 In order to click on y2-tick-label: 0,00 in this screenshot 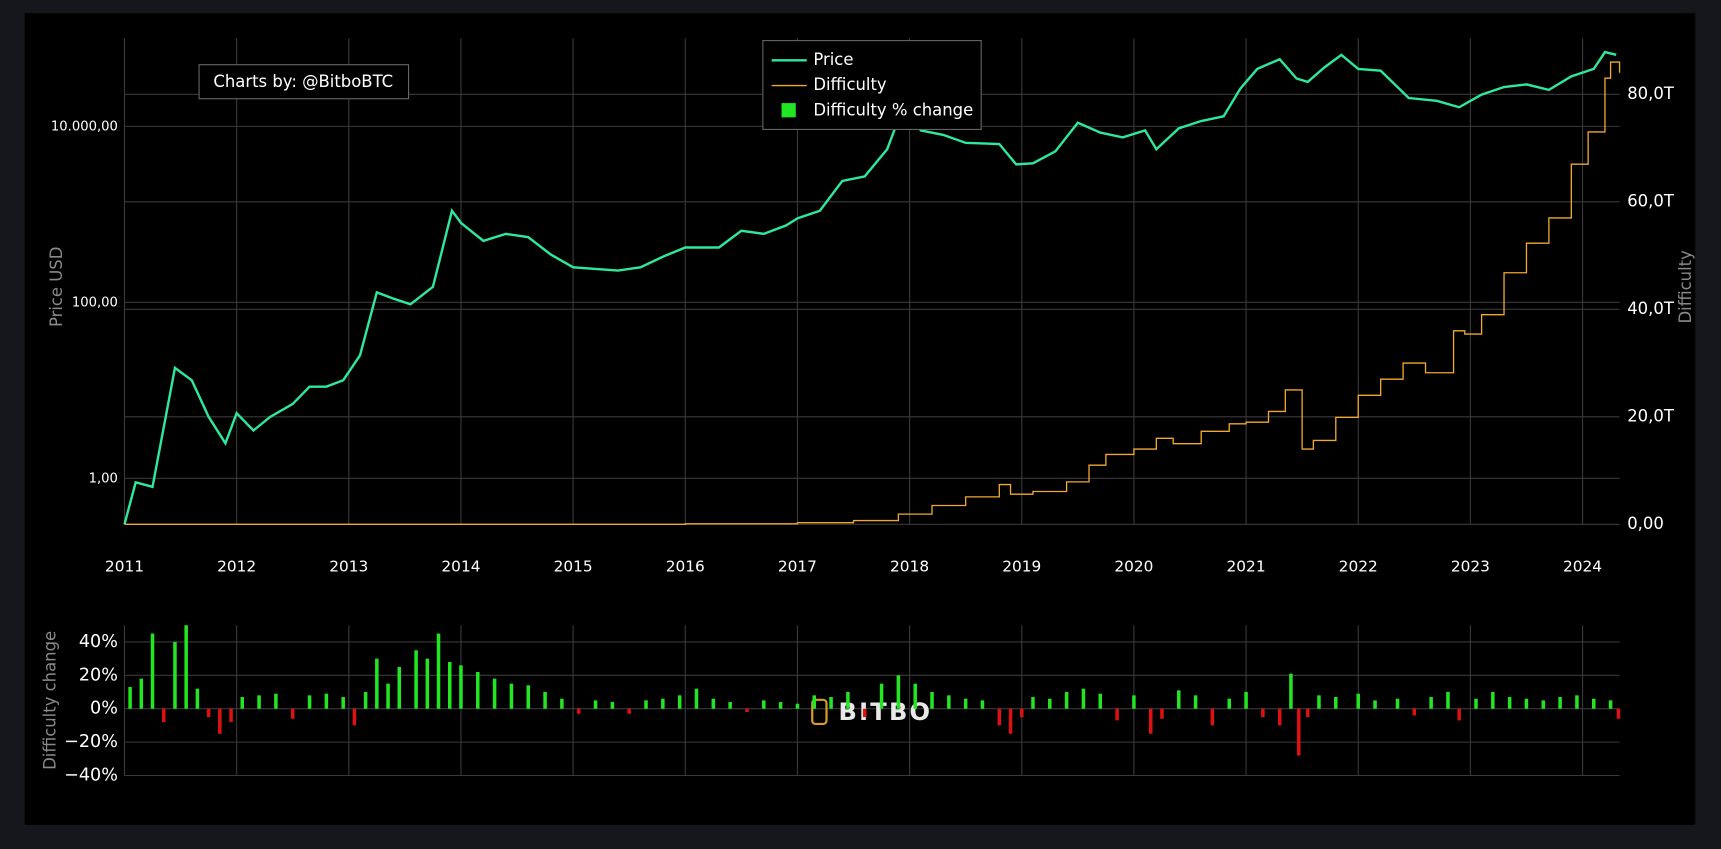, I will do `click(1645, 523)`.